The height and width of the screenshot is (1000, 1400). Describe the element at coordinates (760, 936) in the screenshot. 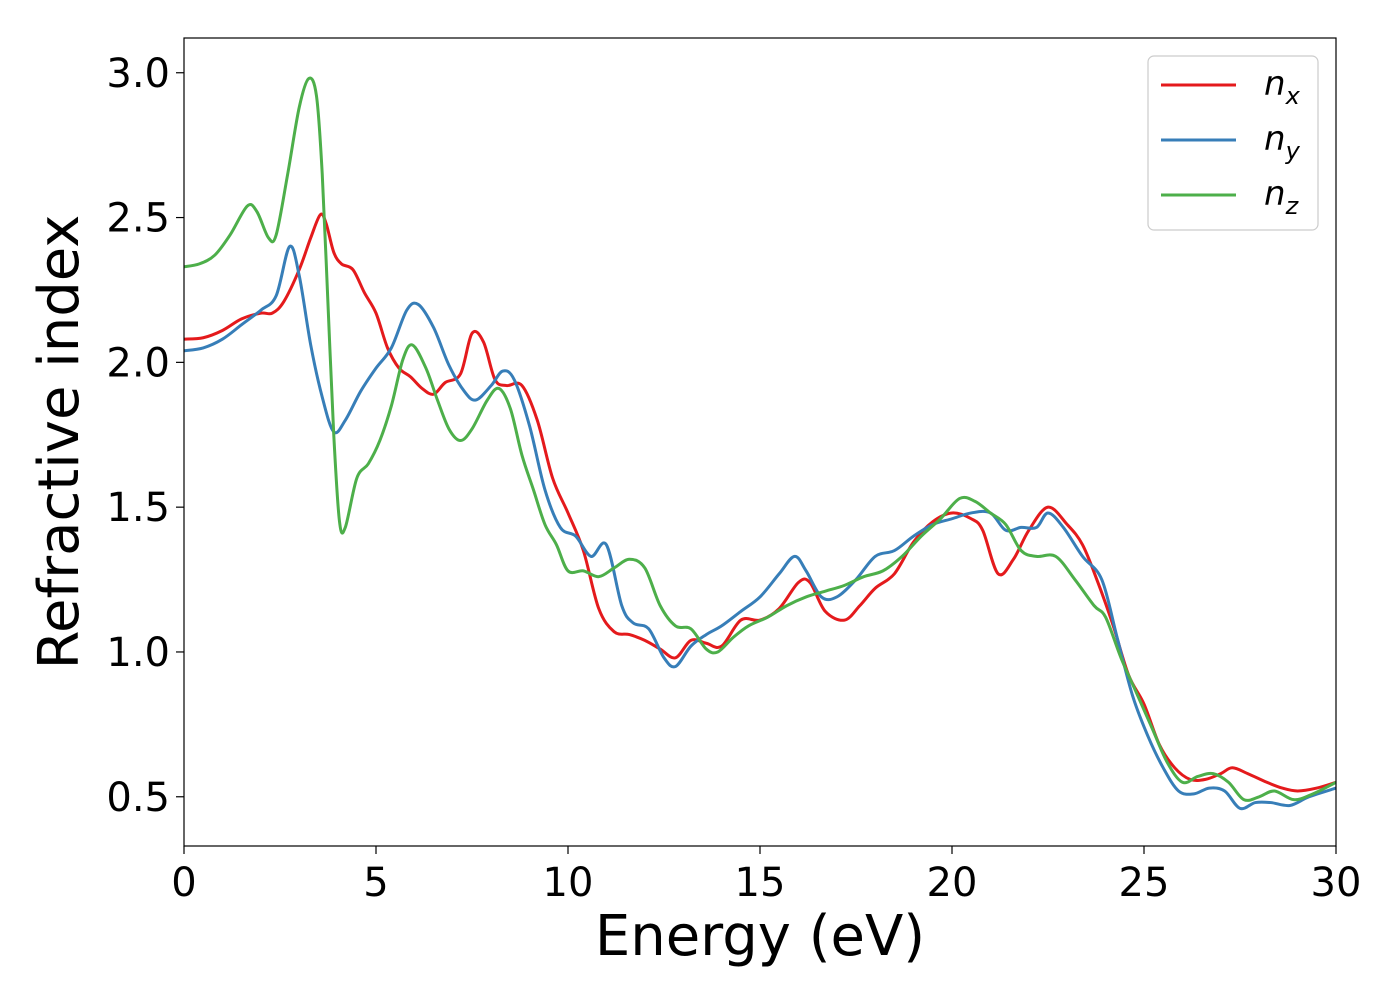

I see `x-axis-label: Energy (eV)` at that location.